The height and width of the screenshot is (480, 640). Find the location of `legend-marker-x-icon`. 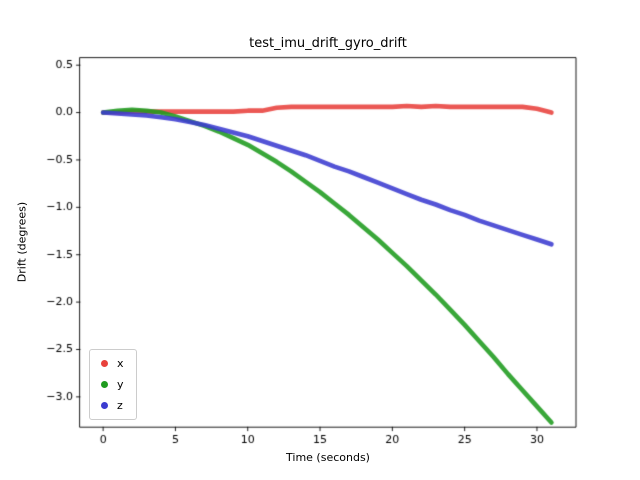

legend-marker-x-icon is located at coordinates (104, 363).